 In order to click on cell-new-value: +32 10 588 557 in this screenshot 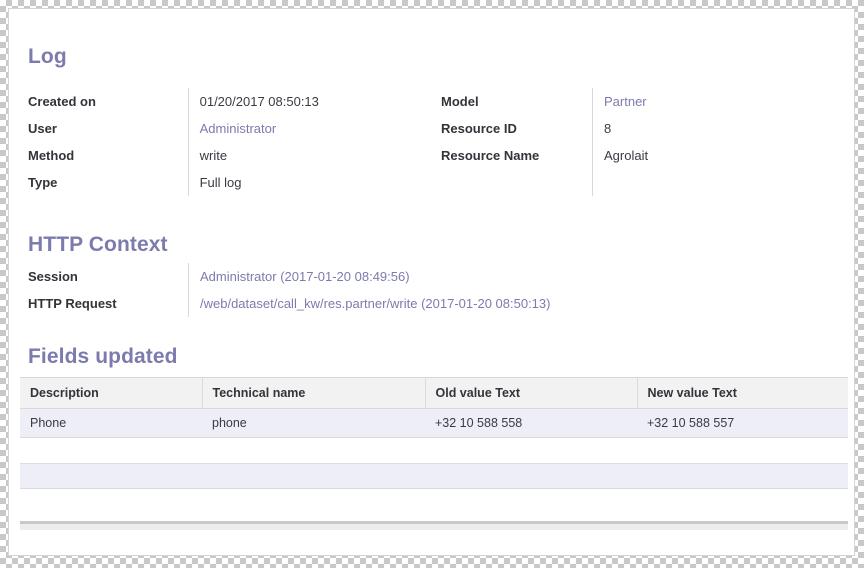, I will do `click(742, 423)`.